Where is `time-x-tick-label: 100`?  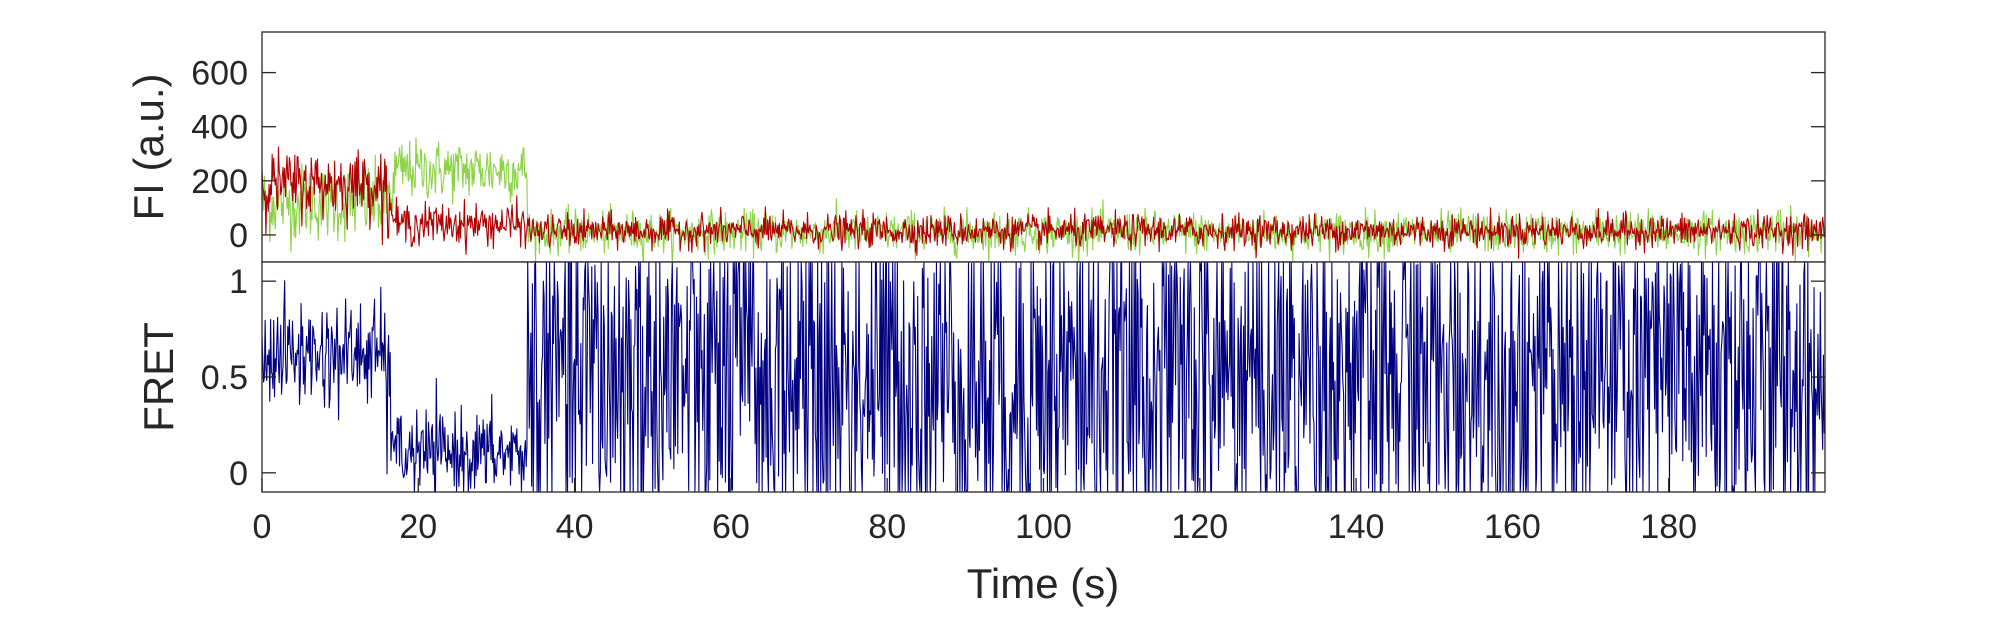
time-x-tick-label: 100 is located at coordinates (1043, 527).